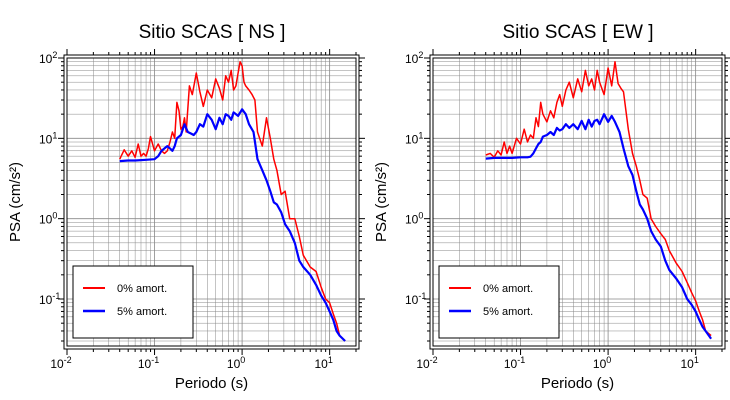 Image resolution: width=730 pixels, height=400 pixels. Describe the element at coordinates (578, 32) in the screenshot. I see `chart-title: Sitio SCAS [ EW ]` at that location.